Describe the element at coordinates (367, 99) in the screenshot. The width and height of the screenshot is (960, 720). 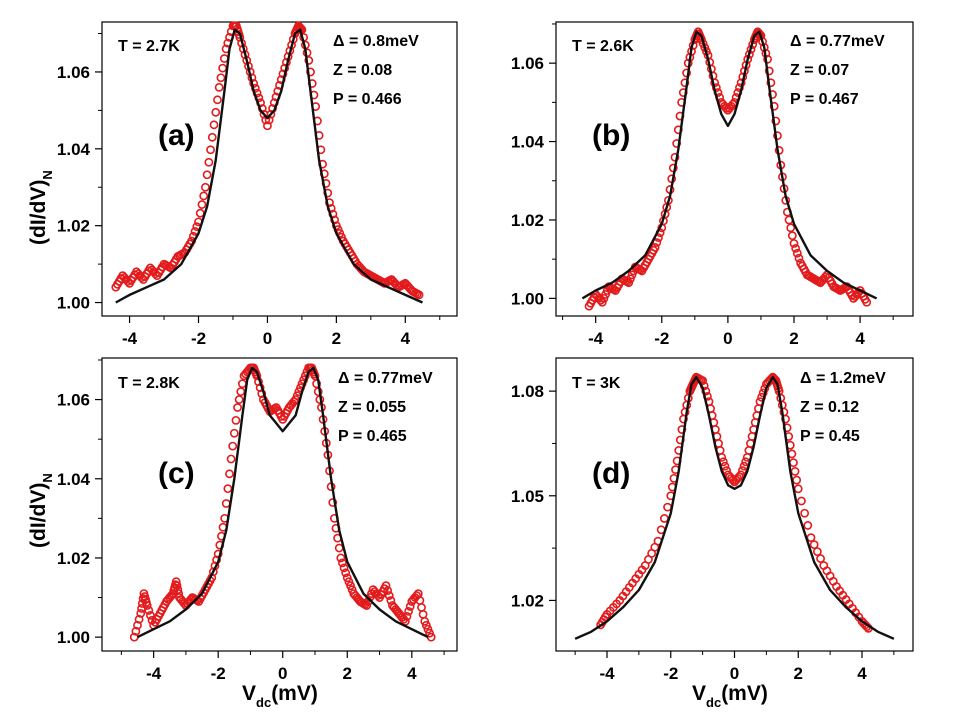
I see `fit-parameter-annotation: P = 0.466` at that location.